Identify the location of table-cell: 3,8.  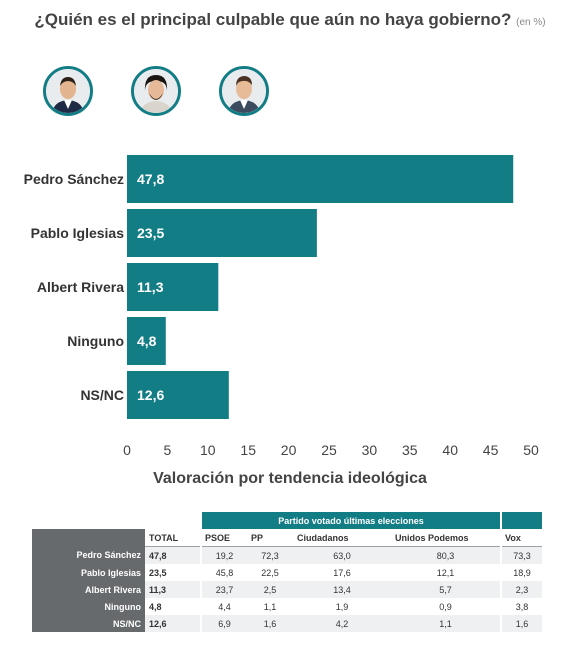
(521, 606).